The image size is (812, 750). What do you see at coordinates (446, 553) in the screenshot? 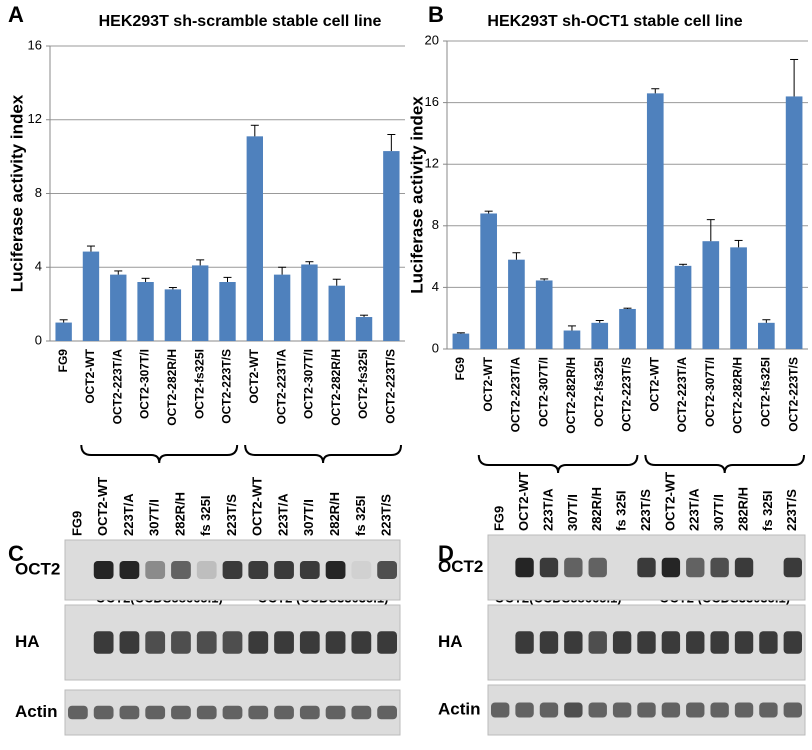
I see `panel-label: D` at bounding box center [446, 553].